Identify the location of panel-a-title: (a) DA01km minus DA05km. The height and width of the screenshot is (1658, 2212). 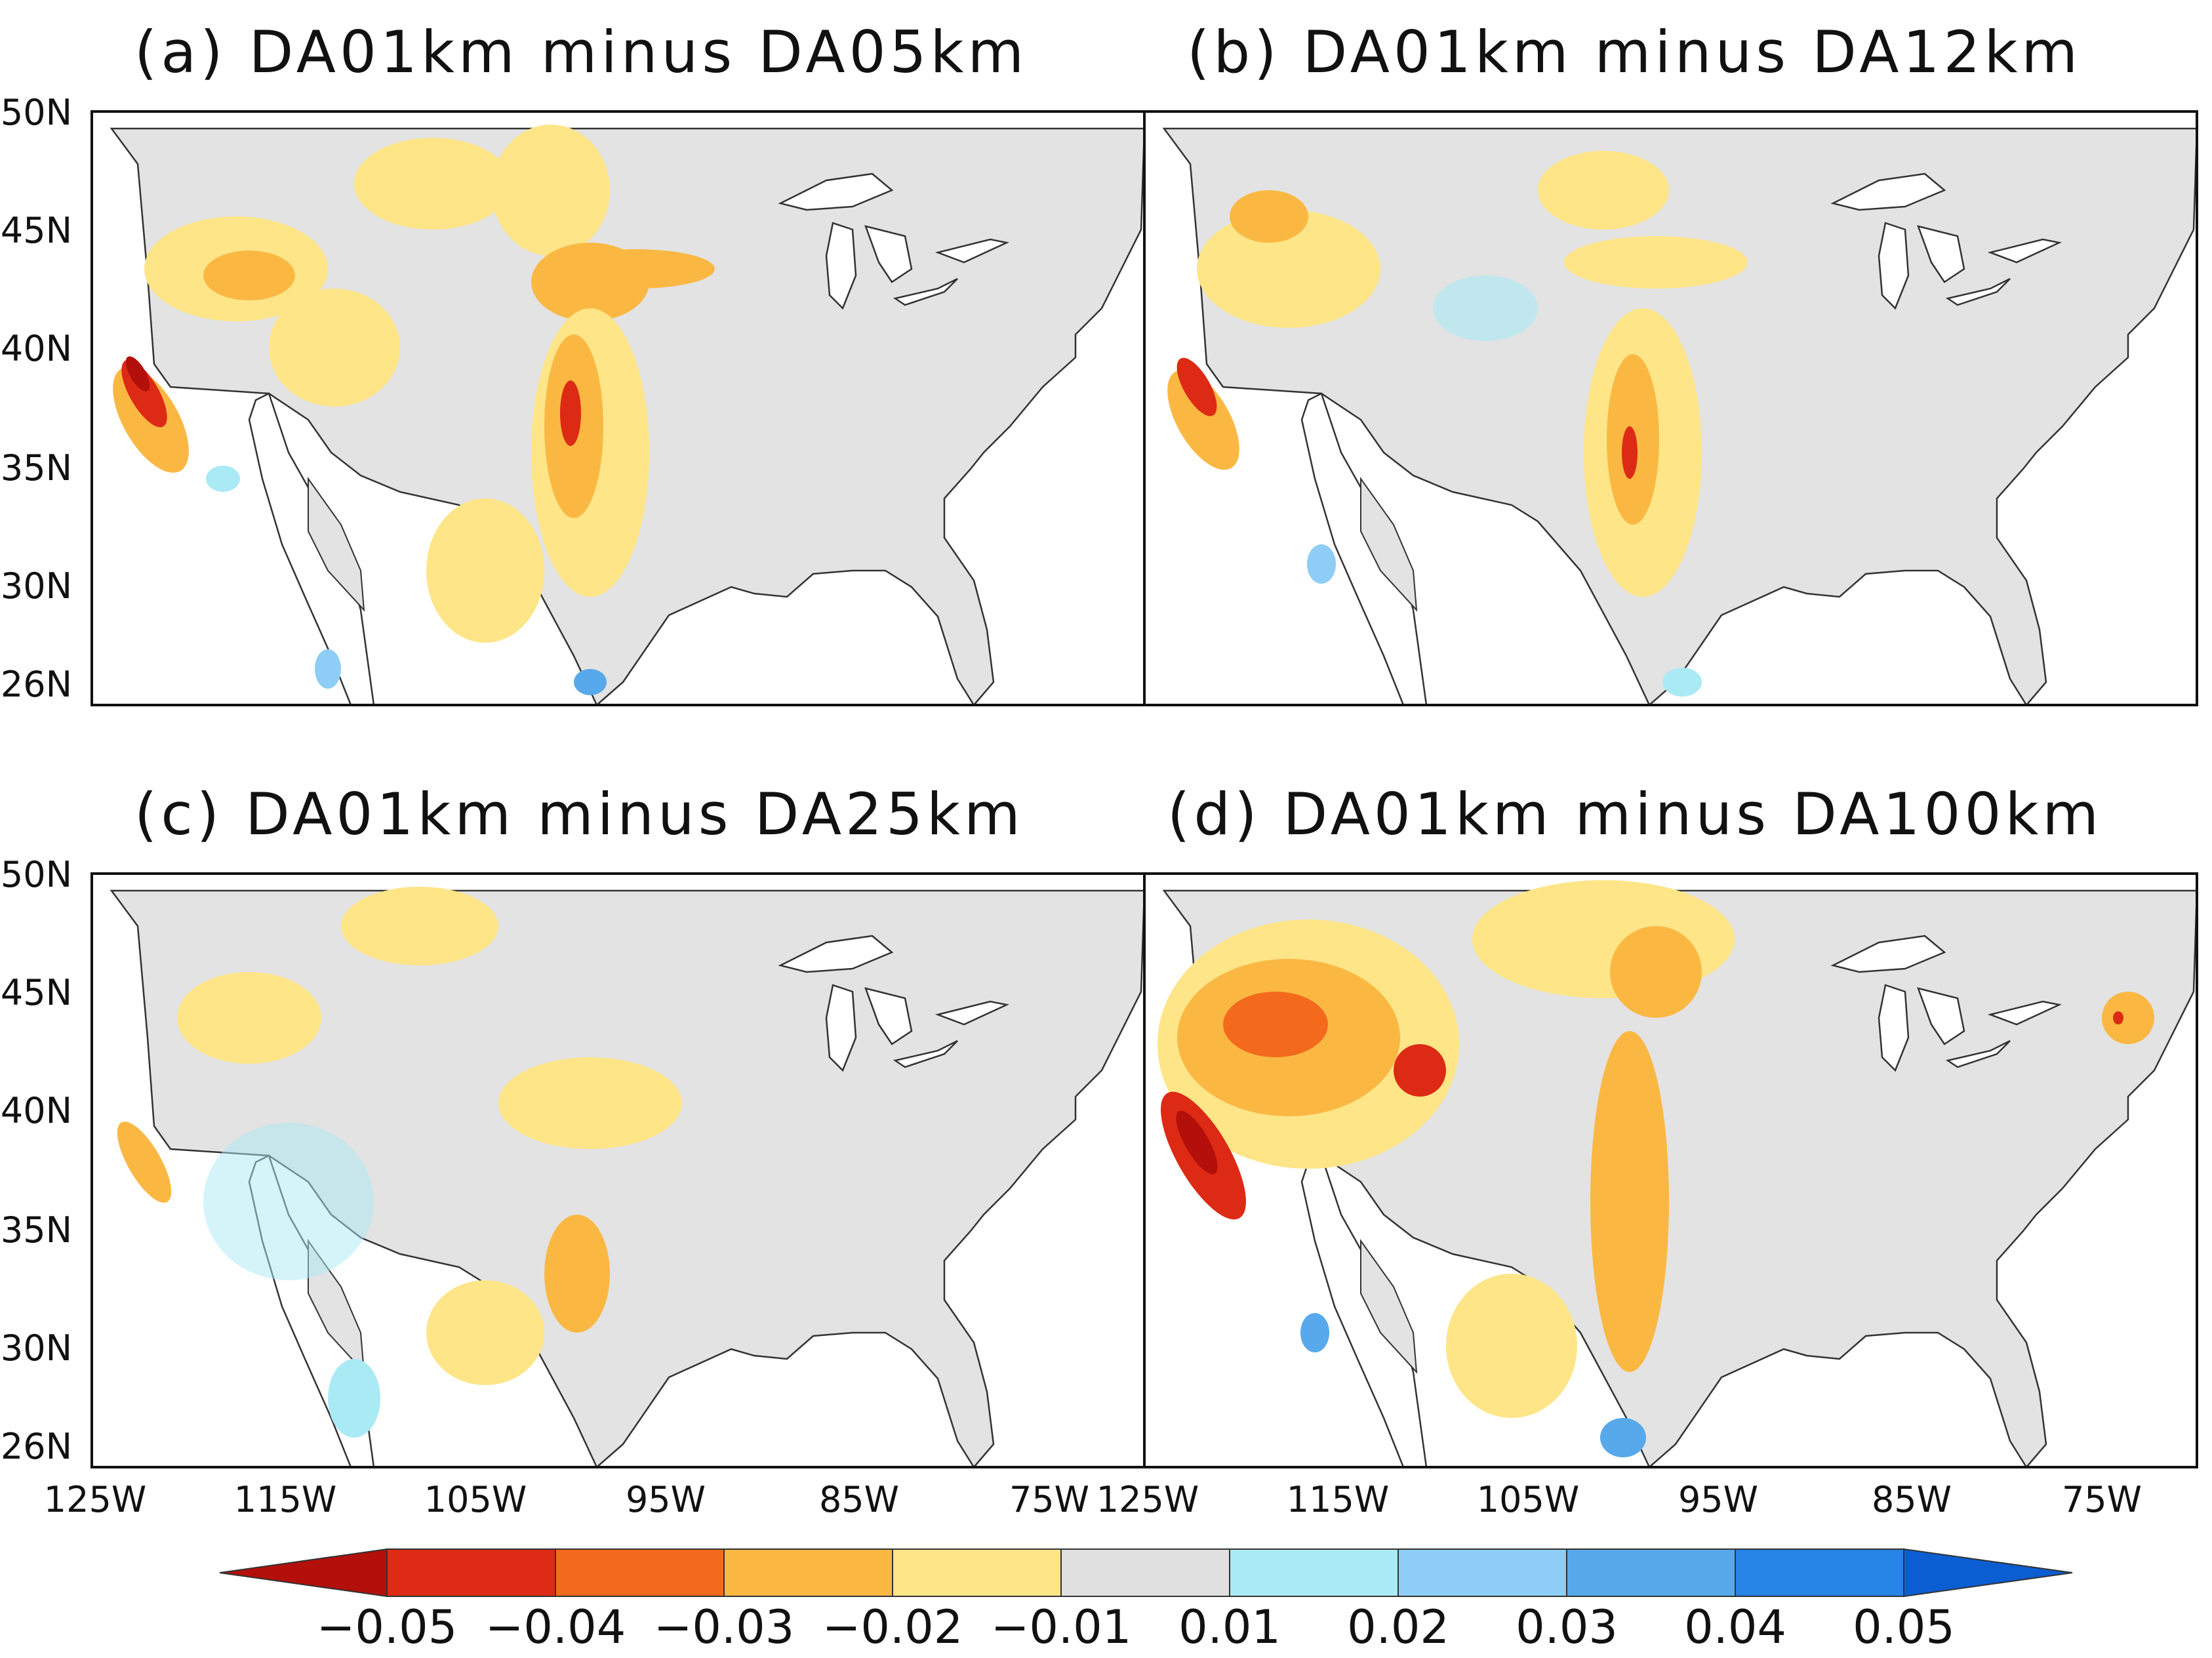
(581, 52).